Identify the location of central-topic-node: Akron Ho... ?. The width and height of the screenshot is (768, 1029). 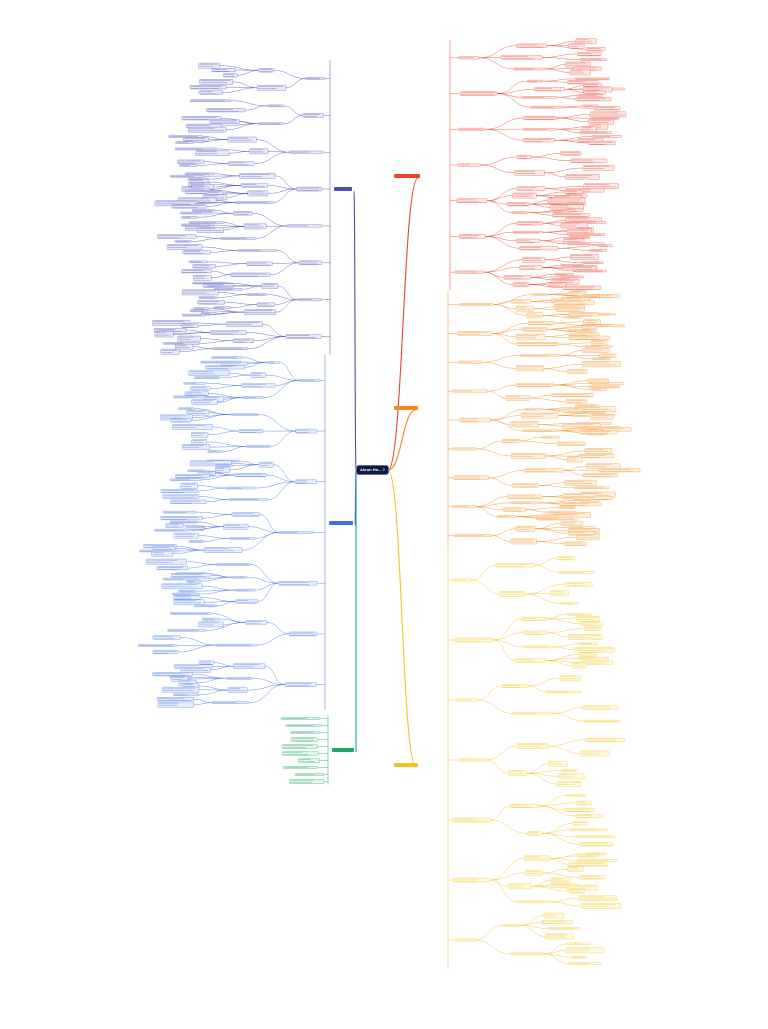
(372, 470).